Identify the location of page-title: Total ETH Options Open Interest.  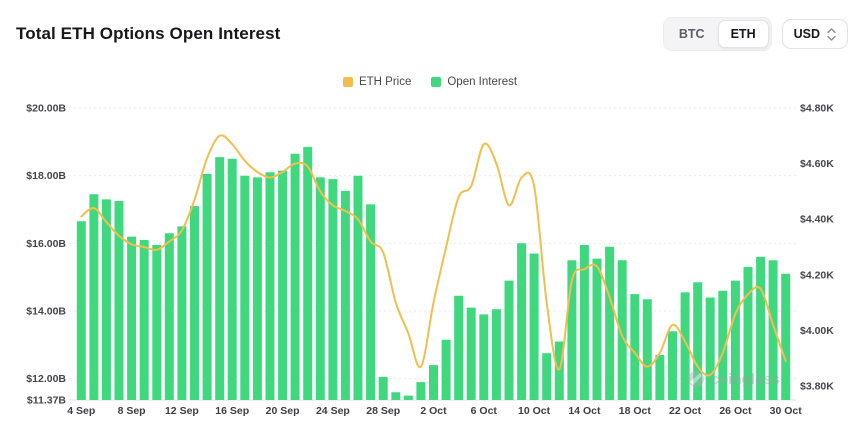
(148, 33).